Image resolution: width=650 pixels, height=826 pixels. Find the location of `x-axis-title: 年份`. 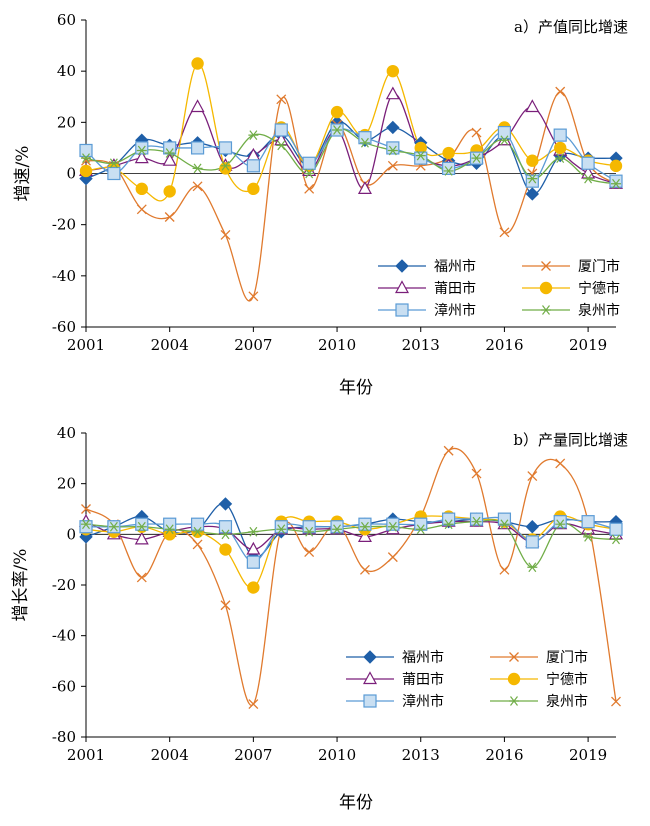

x-axis-title: 年份 is located at coordinates (356, 803).